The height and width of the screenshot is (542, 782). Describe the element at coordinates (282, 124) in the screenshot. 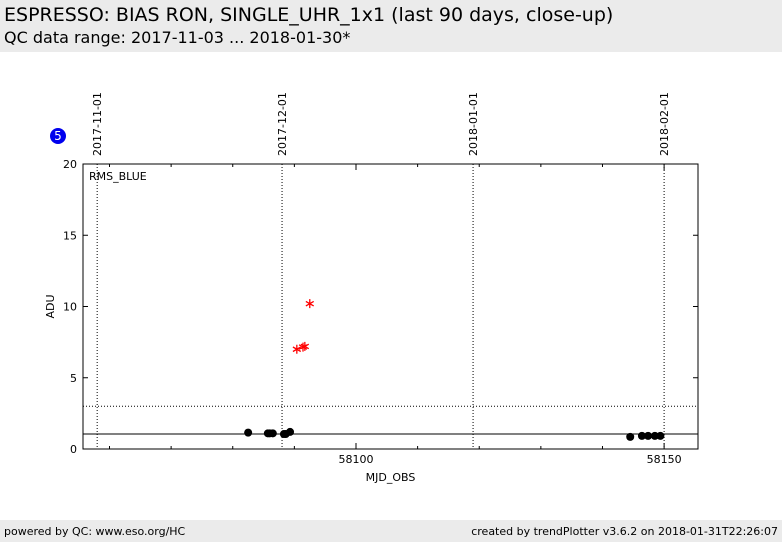

I see `date-tick-label: 2017-12-01` at that location.